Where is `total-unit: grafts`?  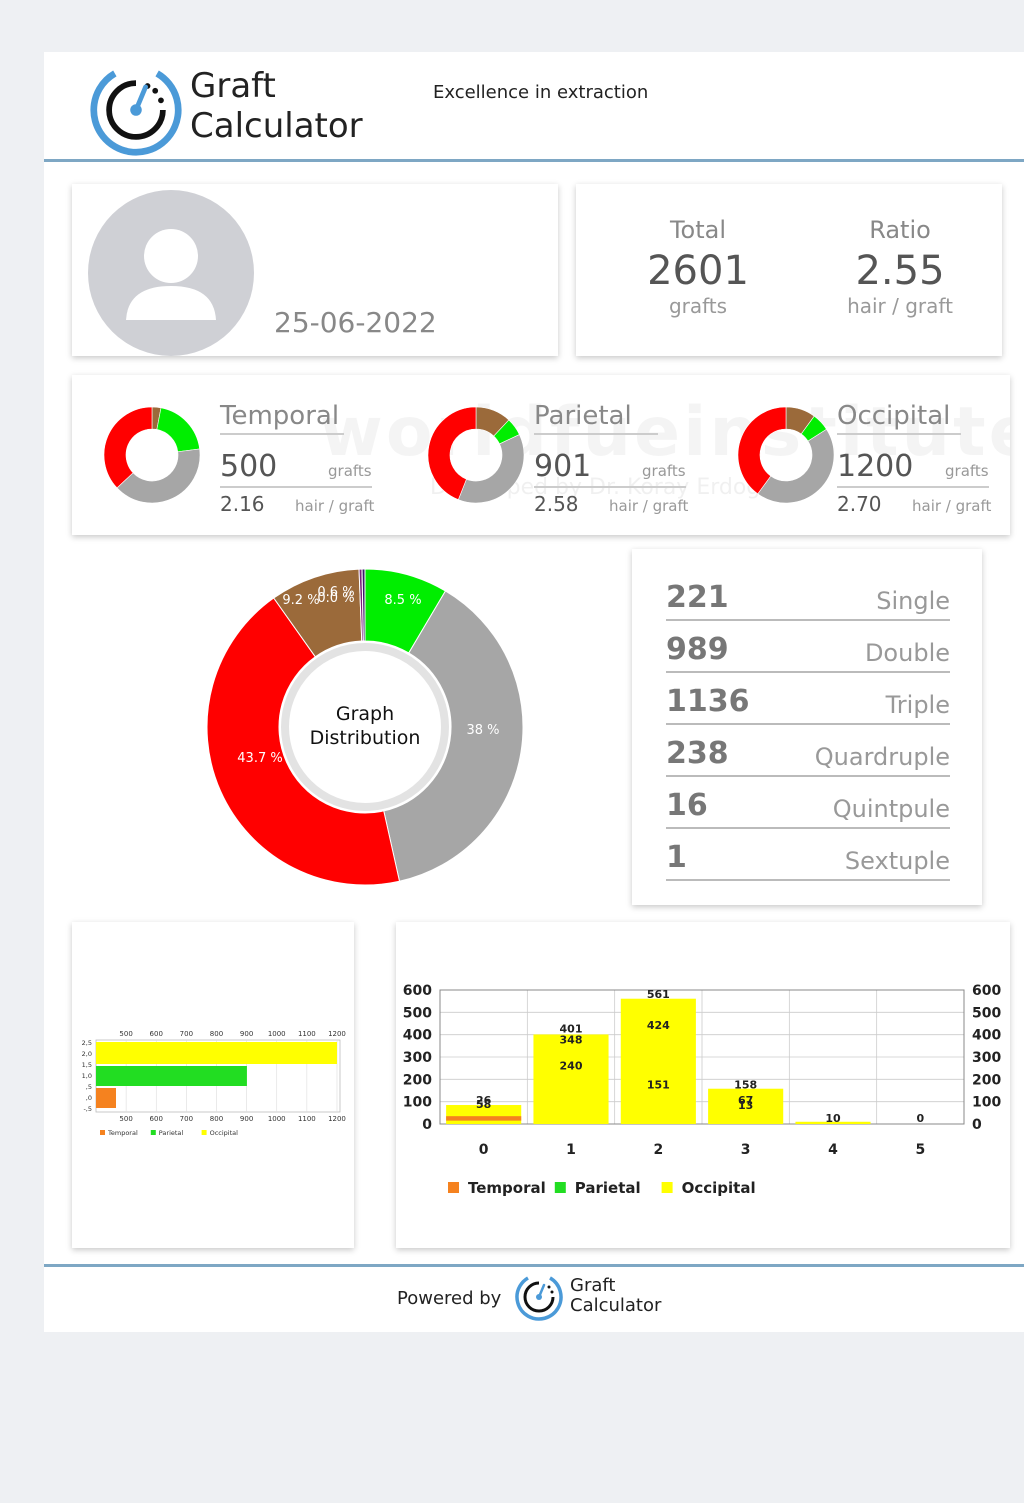 total-unit: grafts is located at coordinates (698, 306).